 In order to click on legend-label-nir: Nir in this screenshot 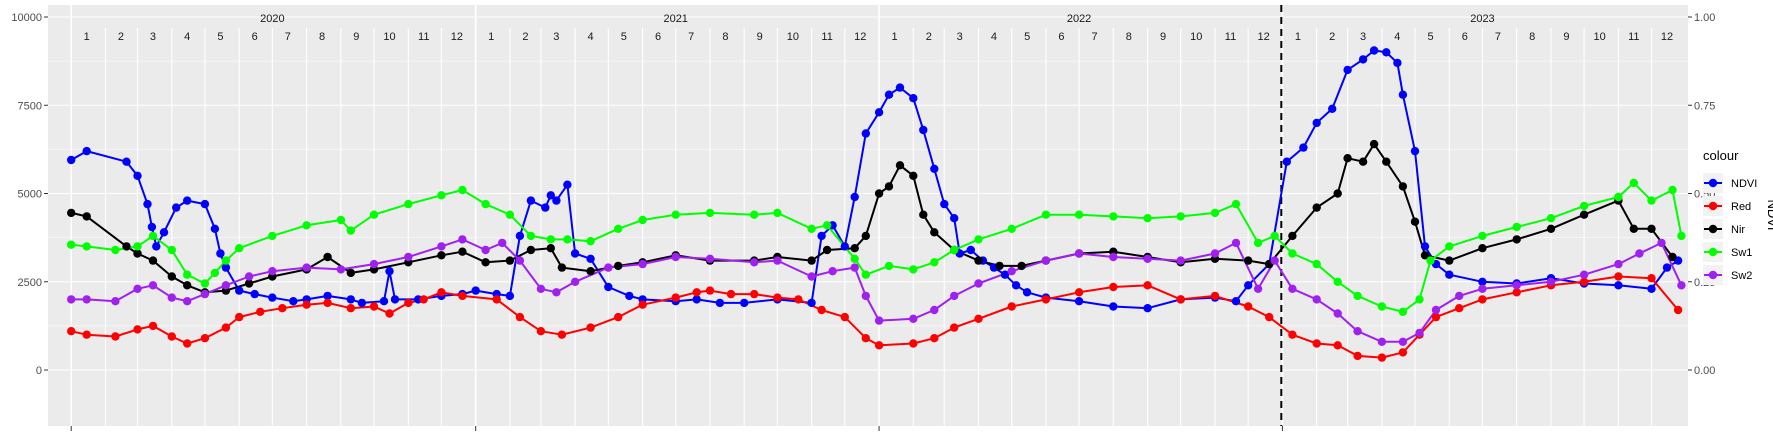, I will do `click(1738, 230)`.